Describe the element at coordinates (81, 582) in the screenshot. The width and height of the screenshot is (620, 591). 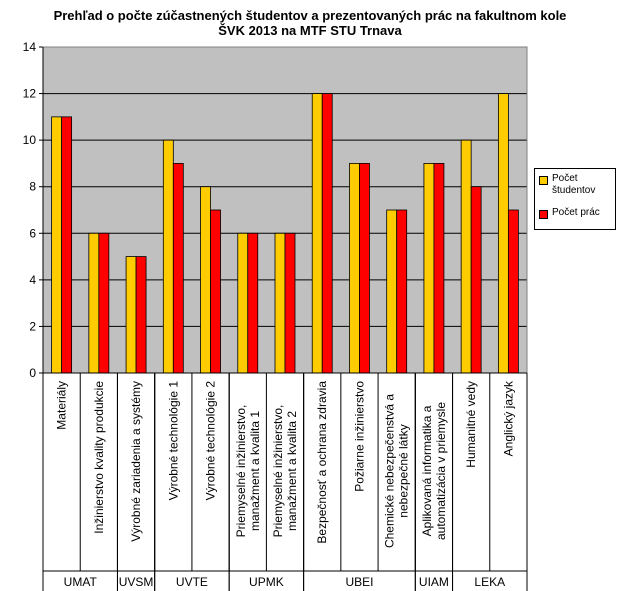
I see `group-label: UMAT` at that location.